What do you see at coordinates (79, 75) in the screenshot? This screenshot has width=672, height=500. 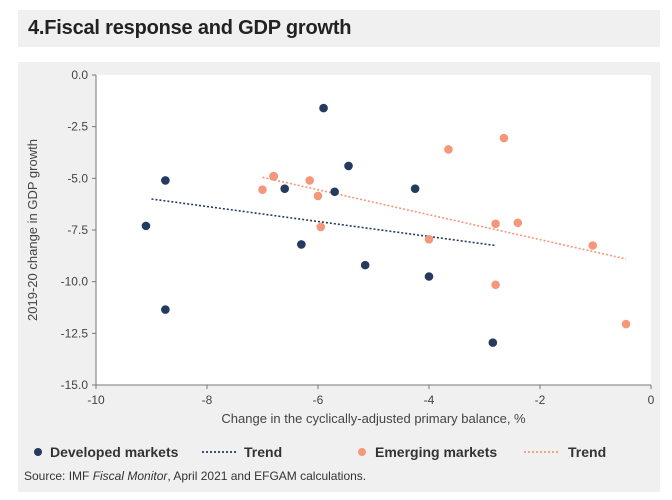 I see `y-tick-label: 0.0` at bounding box center [79, 75].